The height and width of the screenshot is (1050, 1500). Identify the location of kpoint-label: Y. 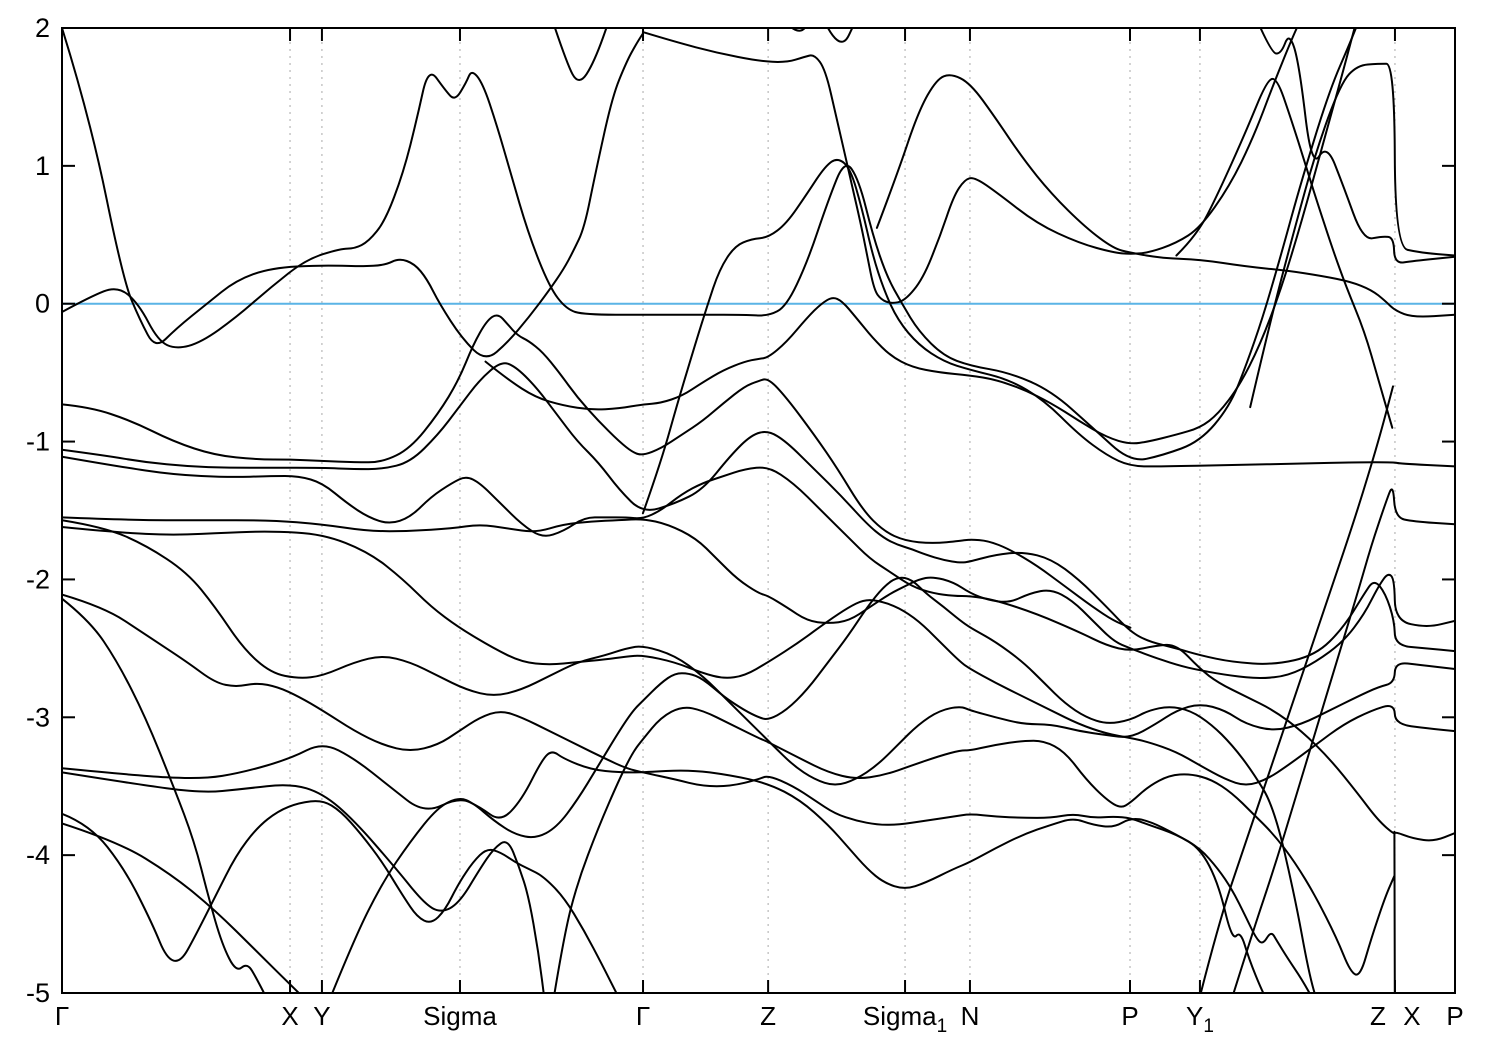
(321, 1016).